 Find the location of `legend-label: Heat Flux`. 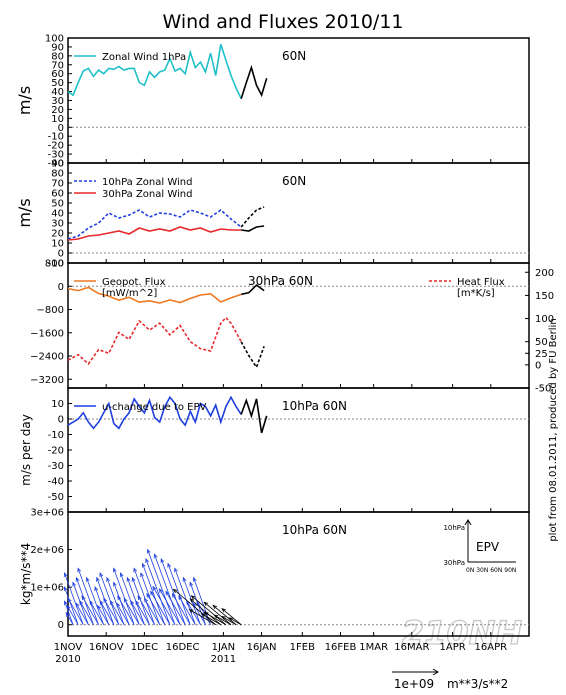

legend-label: Heat Flux is located at coordinates (481, 282).